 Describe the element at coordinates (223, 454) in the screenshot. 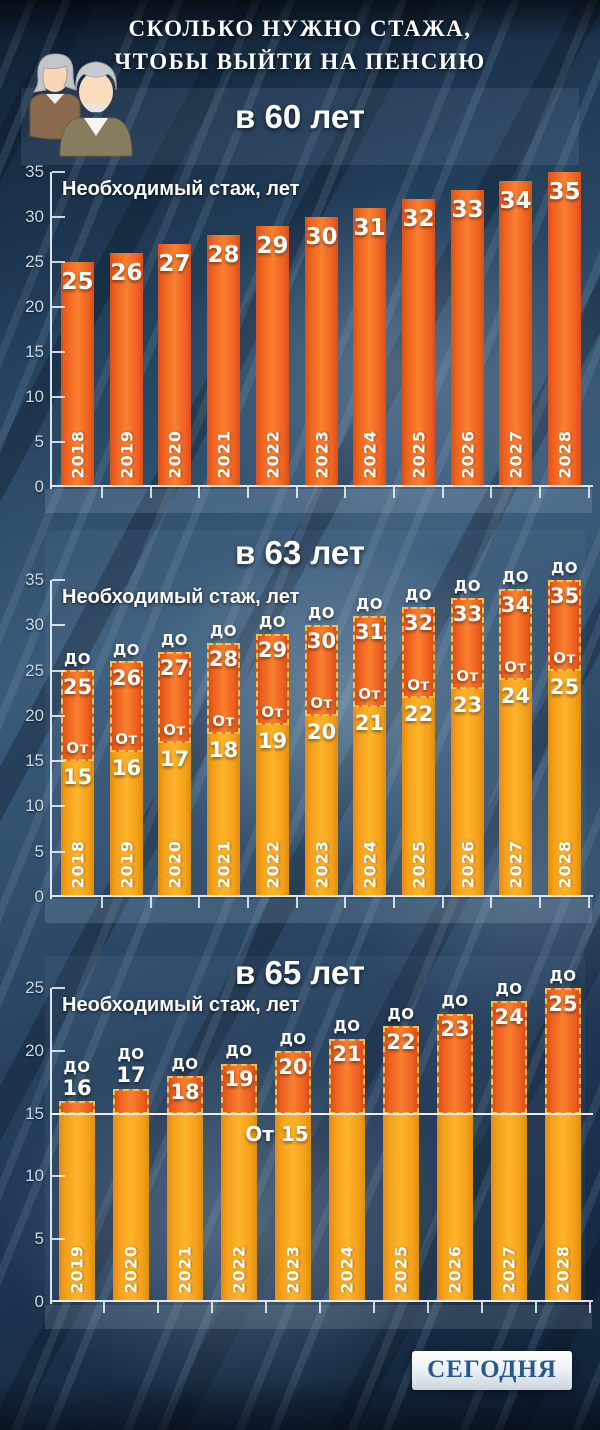

I see `year-label: 2021` at that location.